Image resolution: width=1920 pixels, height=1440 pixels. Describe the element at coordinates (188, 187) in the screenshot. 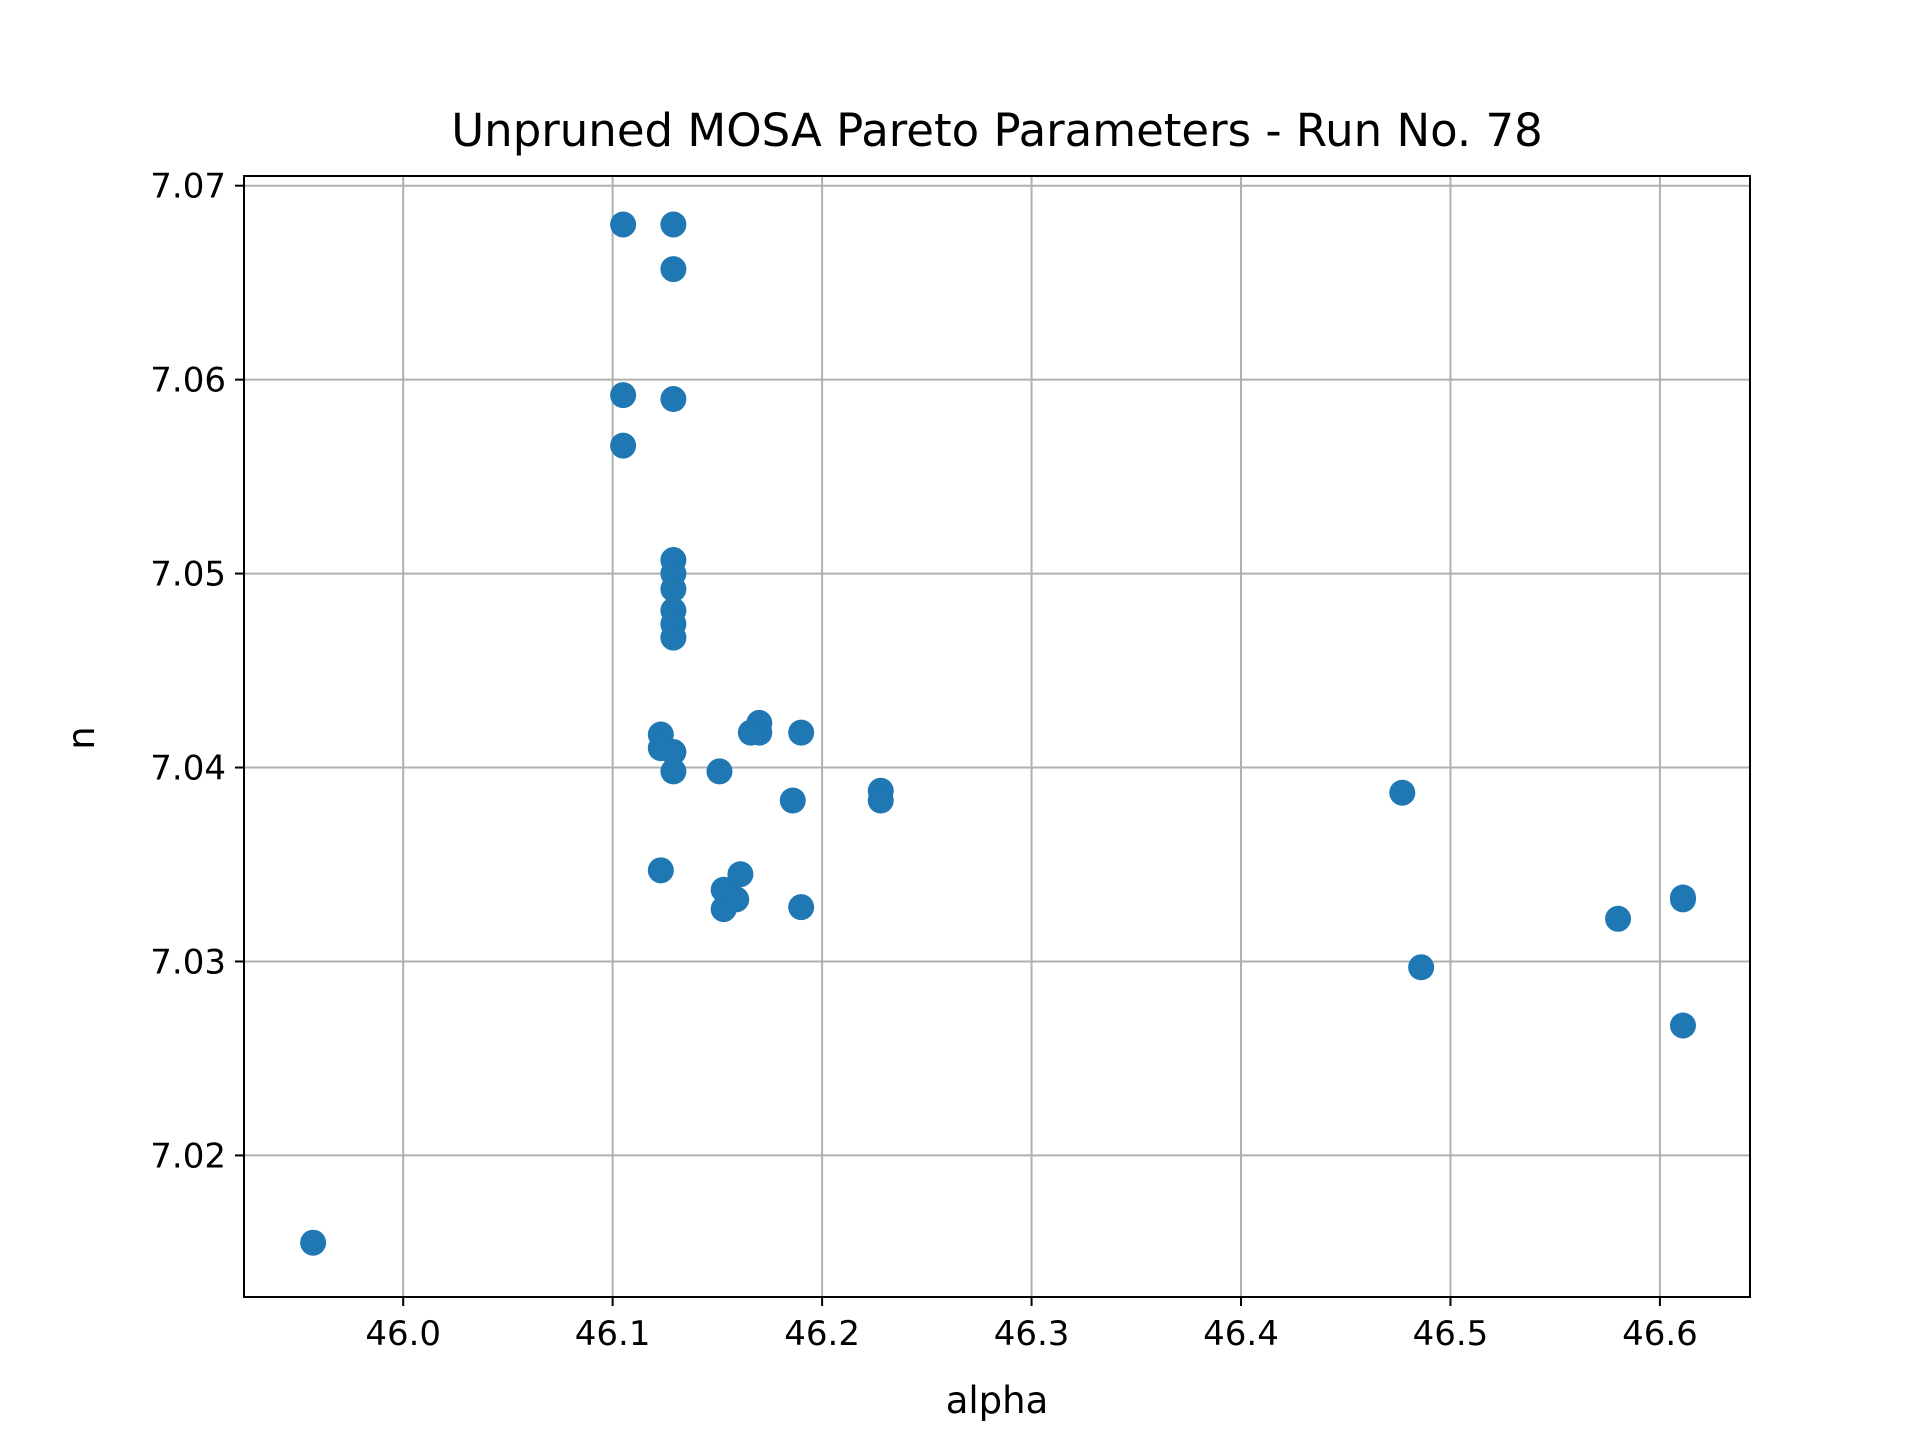

I see `y-tick-label: 7.07` at that location.